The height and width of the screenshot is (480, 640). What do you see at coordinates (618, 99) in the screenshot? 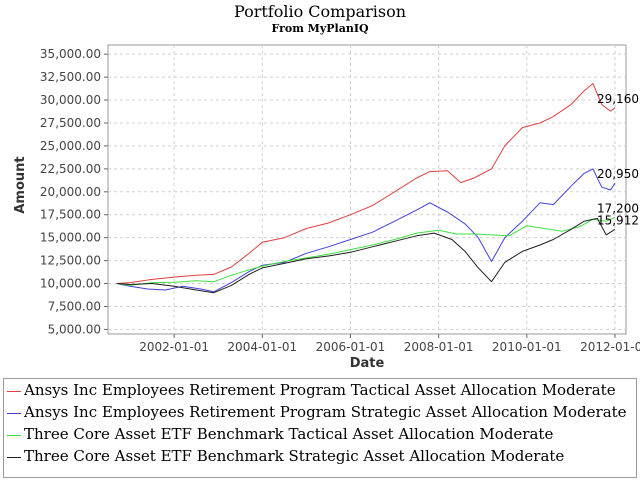
I see `end-value-label: 29,160` at bounding box center [618, 99].